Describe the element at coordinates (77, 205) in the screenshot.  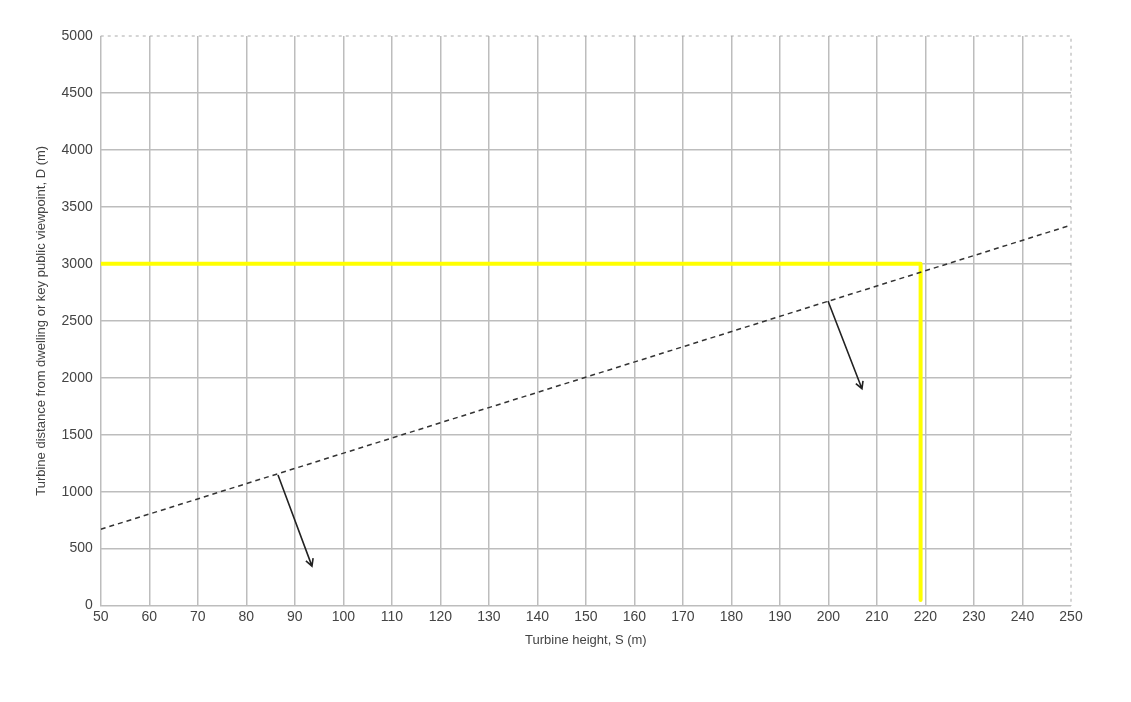
I see `y-tick-label: 3500` at that location.